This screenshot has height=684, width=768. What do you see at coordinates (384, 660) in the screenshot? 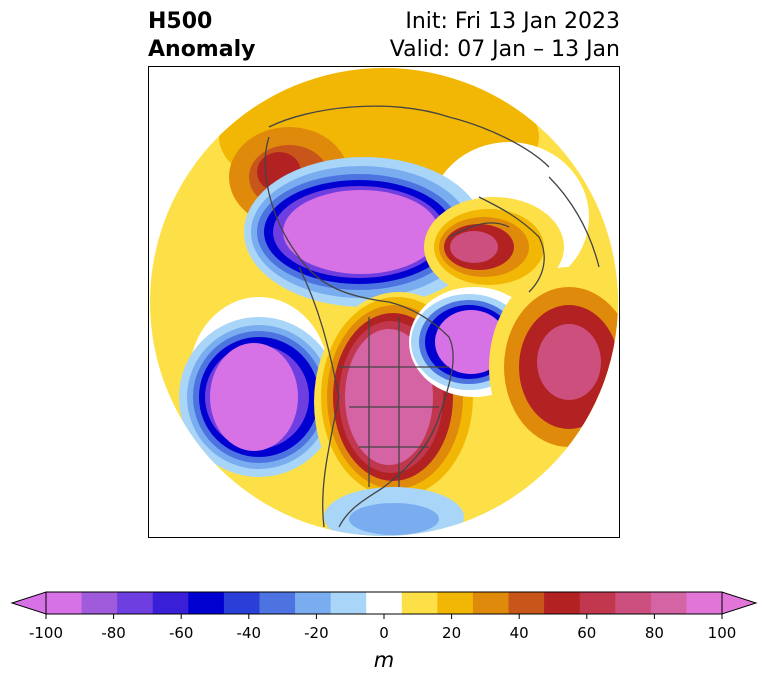
I see `colorbar-unit-label: m` at bounding box center [384, 660].